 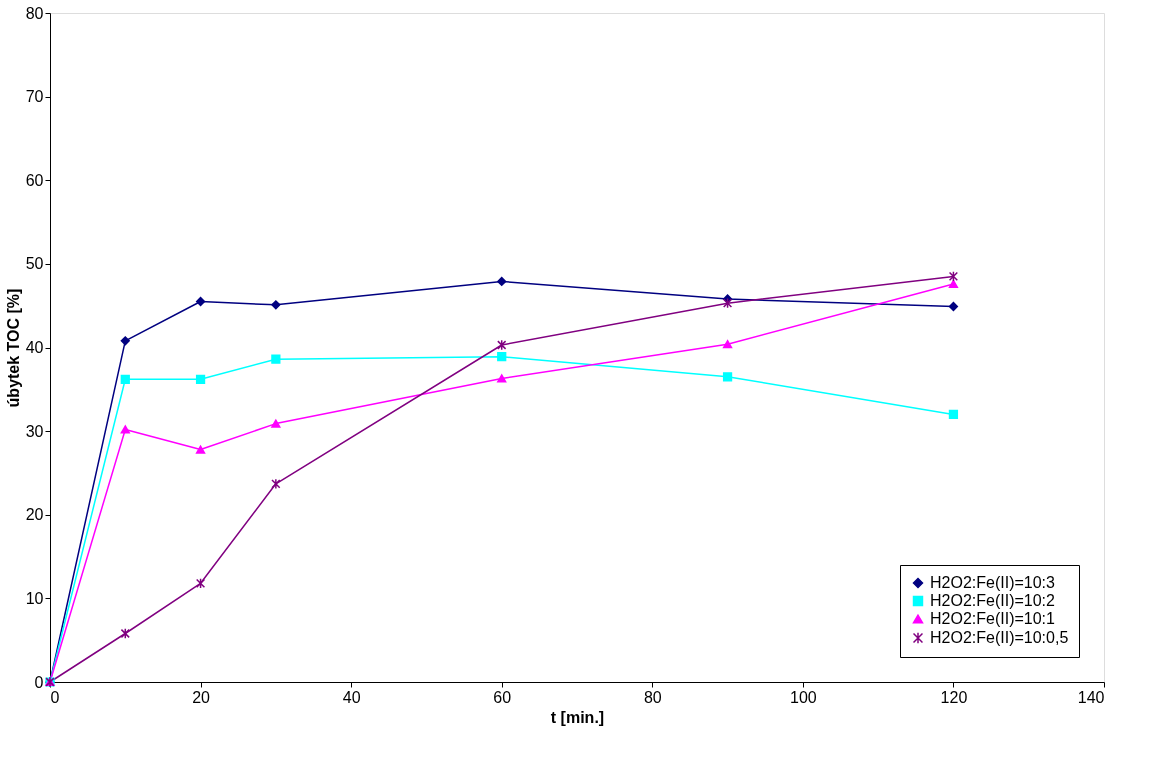 What do you see at coordinates (34, 264) in the screenshot?
I see `y-tick-label: 50` at bounding box center [34, 264].